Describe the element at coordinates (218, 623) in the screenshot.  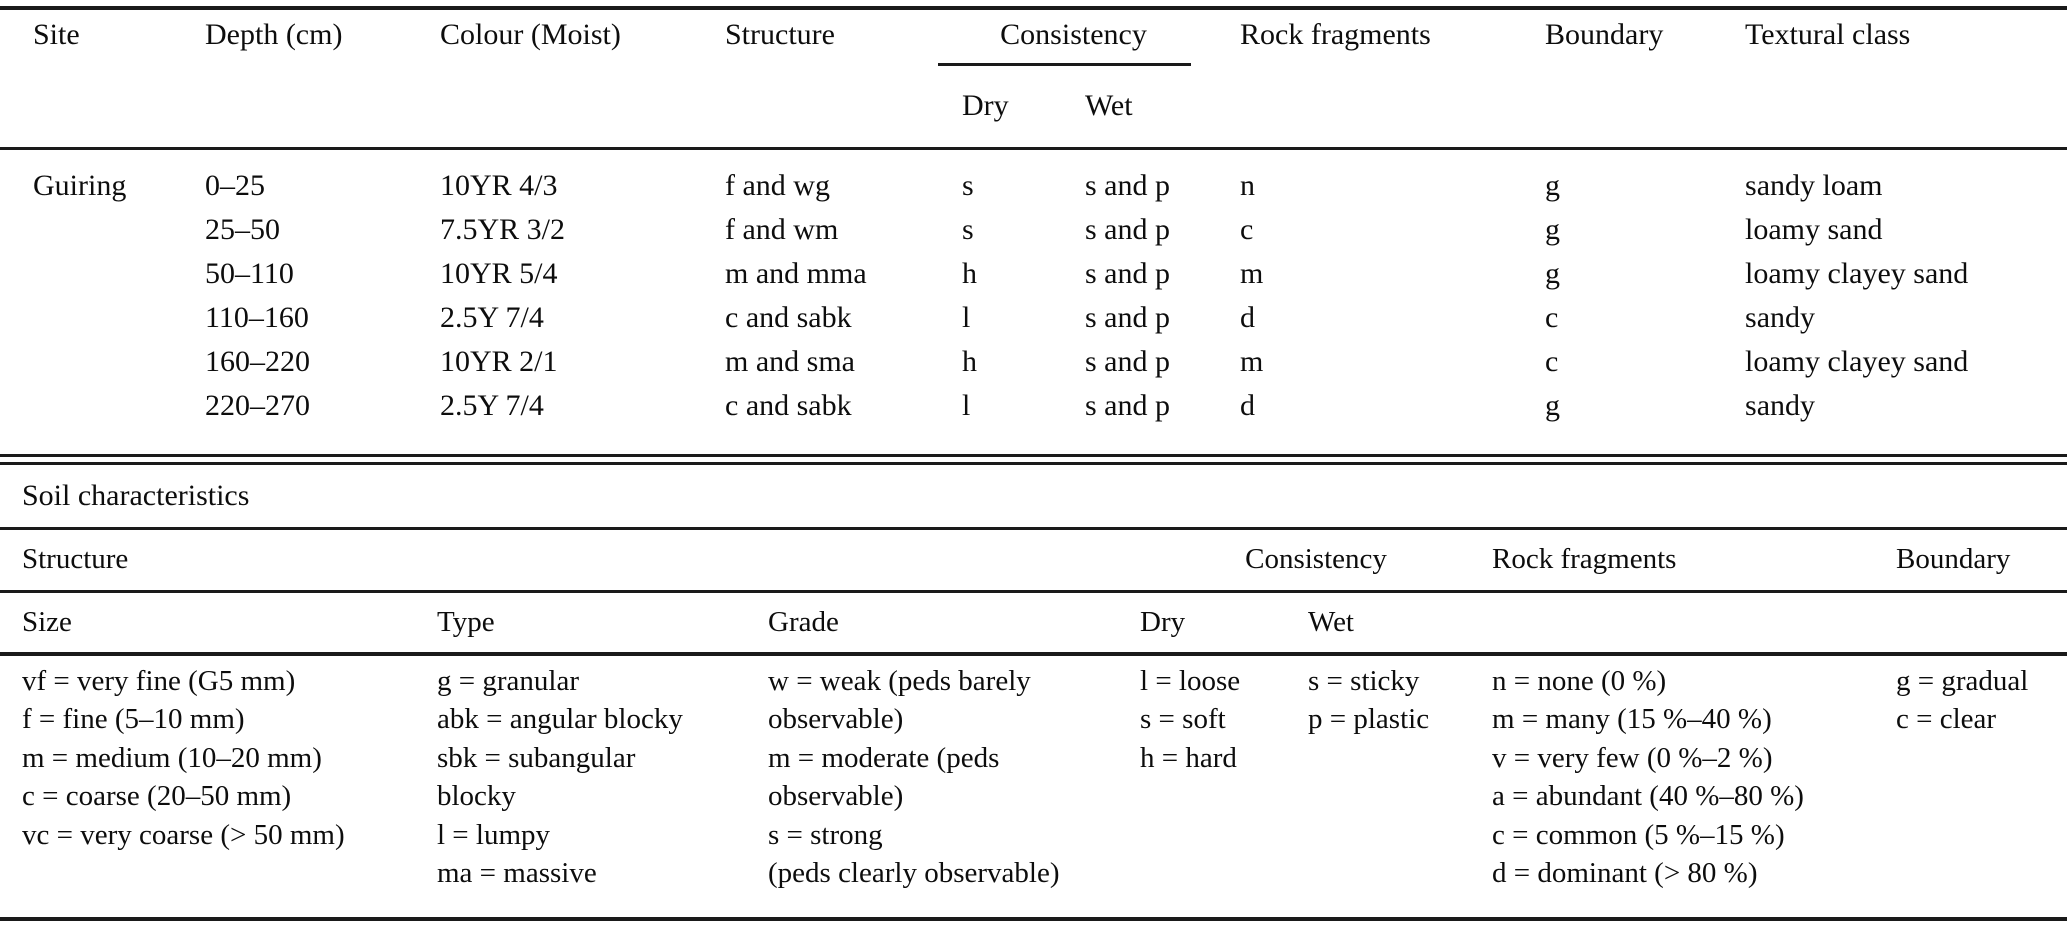
I see `legend-header-size: Size` at that location.